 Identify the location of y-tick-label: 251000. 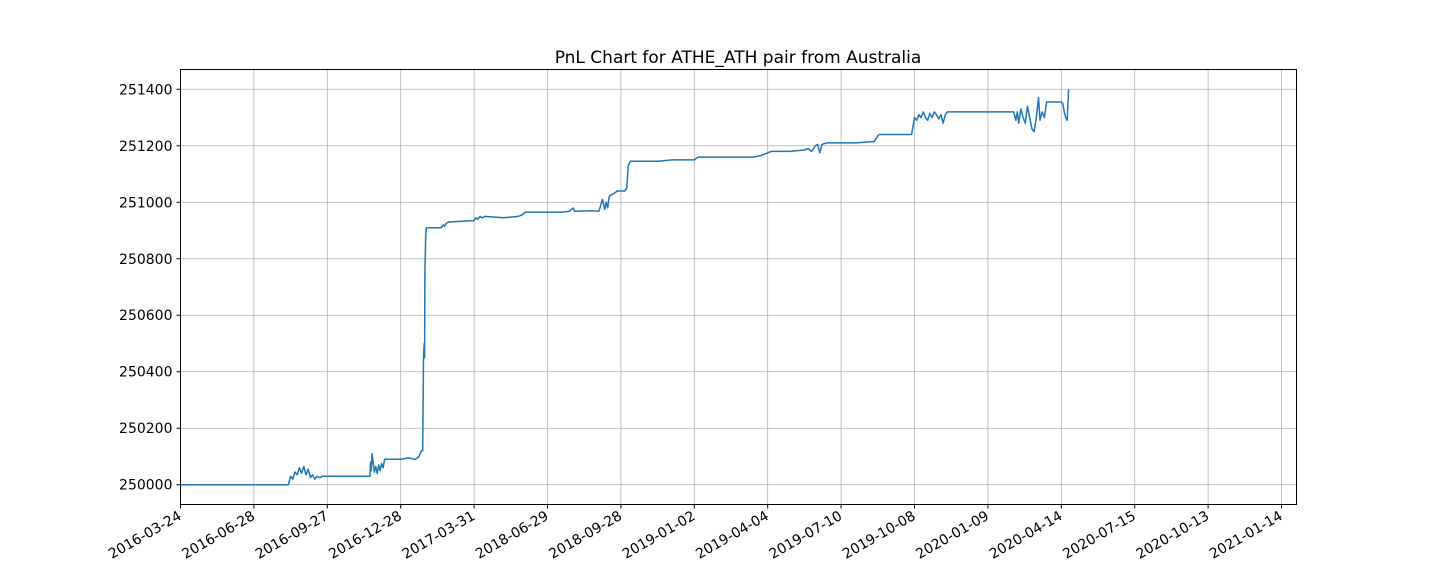
(145, 203).